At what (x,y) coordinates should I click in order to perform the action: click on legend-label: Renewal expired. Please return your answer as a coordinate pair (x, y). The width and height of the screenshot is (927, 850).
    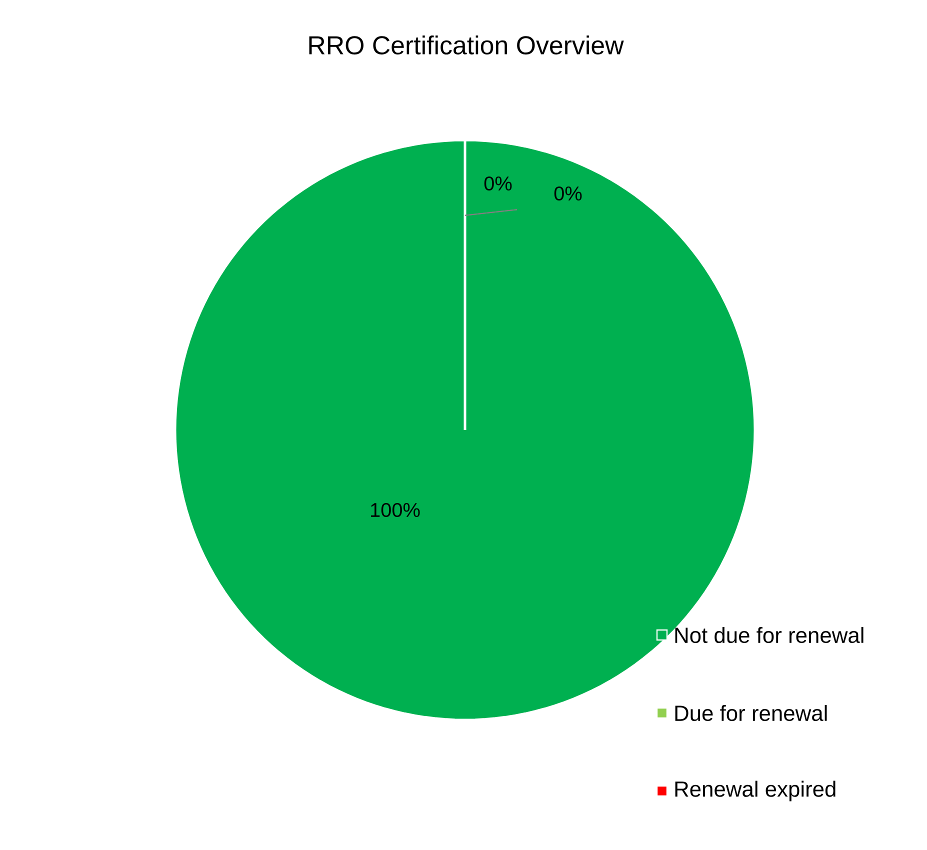
    Looking at the image, I should click on (755, 791).